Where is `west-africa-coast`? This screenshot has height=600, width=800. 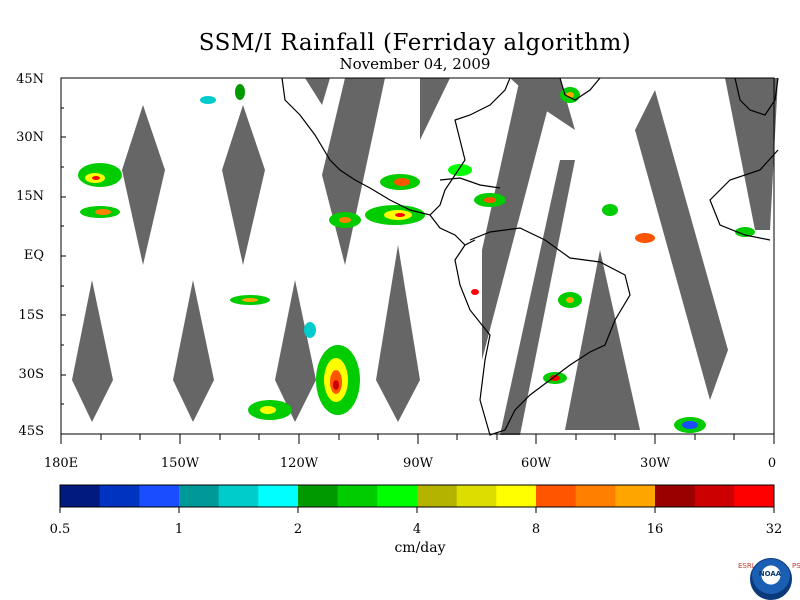
west-africa-coast is located at coordinates (756, 96).